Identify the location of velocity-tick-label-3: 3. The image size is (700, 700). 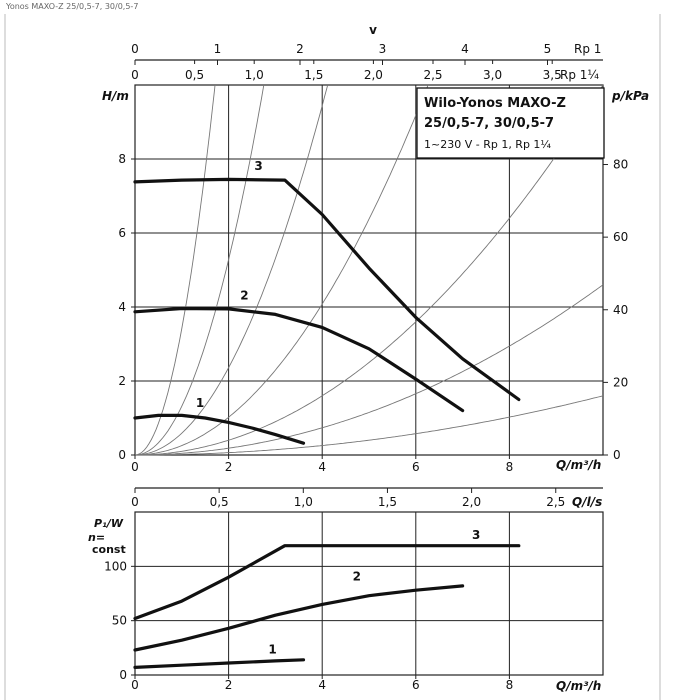
(383, 49).